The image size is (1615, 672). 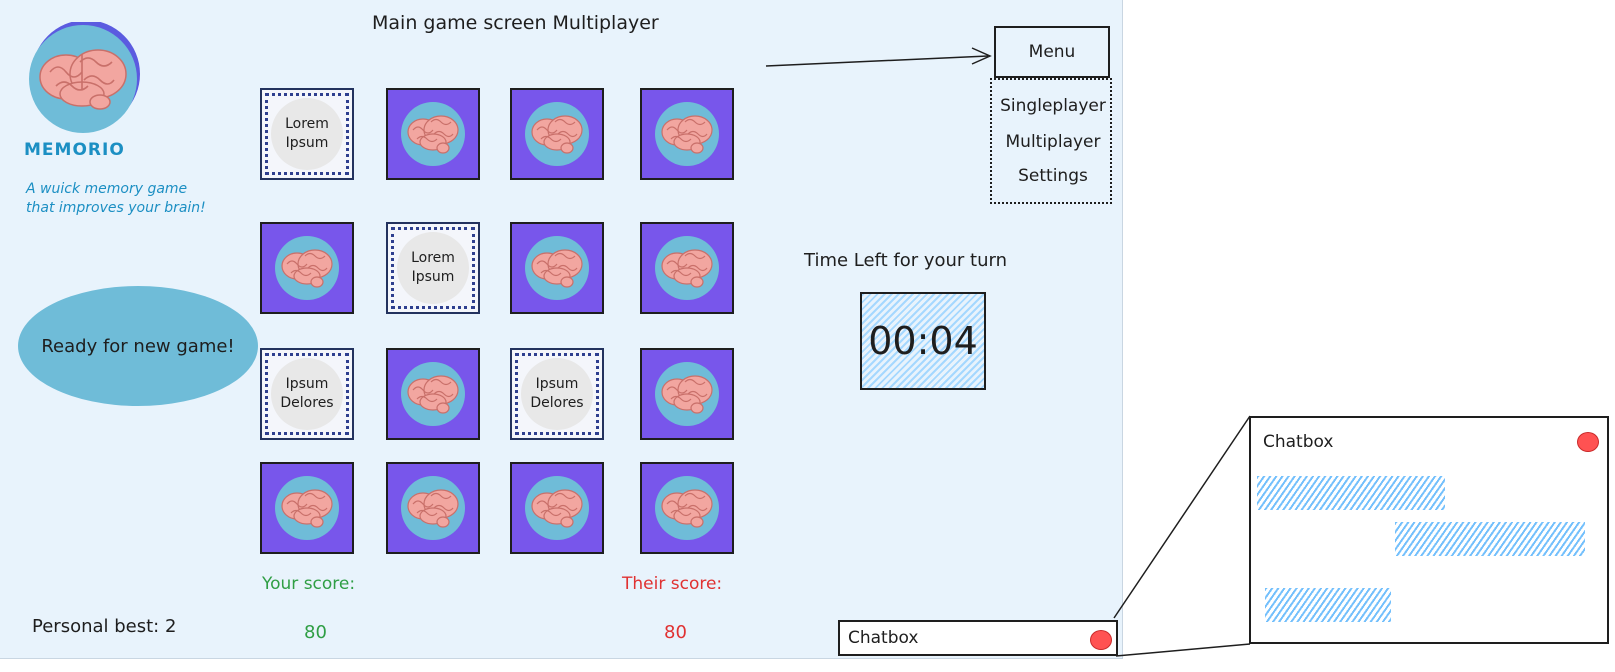 What do you see at coordinates (74, 150) in the screenshot?
I see `app-name: MEMORIO` at bounding box center [74, 150].